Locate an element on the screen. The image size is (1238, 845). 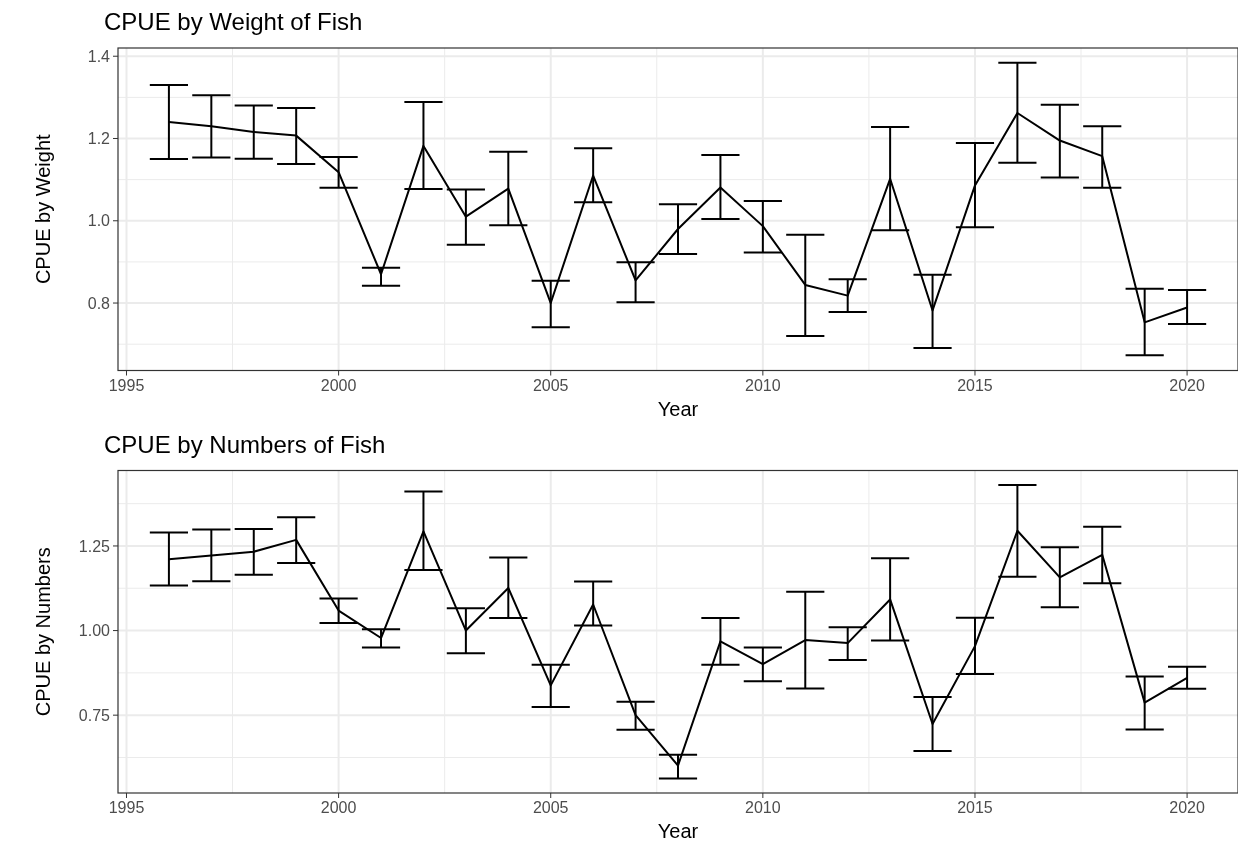
y-tick-label: 0.75 is located at coordinates (94, 715).